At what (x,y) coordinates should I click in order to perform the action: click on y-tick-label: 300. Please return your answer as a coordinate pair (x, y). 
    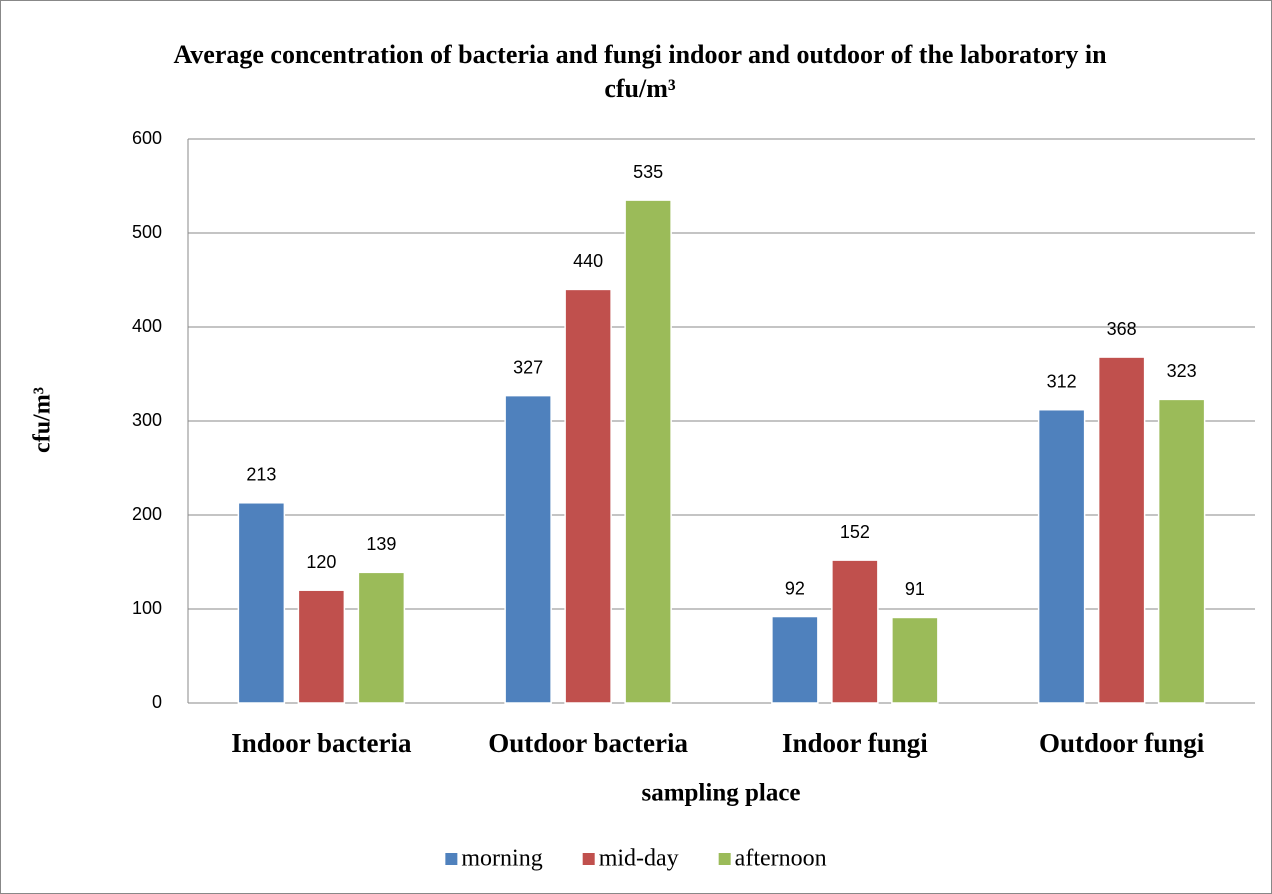
    Looking at the image, I should click on (147, 420).